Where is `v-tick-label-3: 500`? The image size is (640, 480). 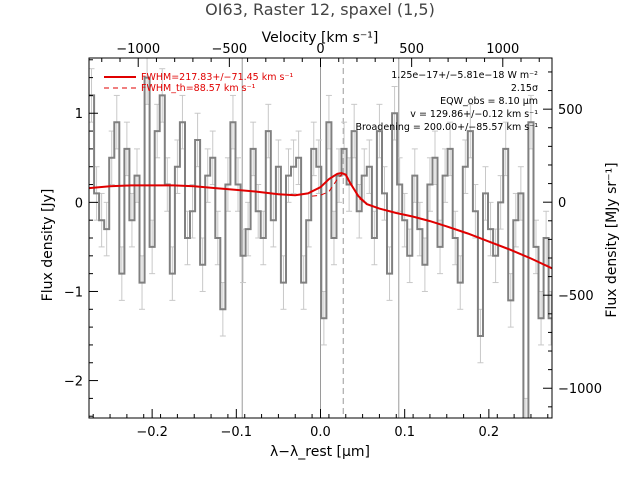 v-tick-label-3: 500 is located at coordinates (411, 49).